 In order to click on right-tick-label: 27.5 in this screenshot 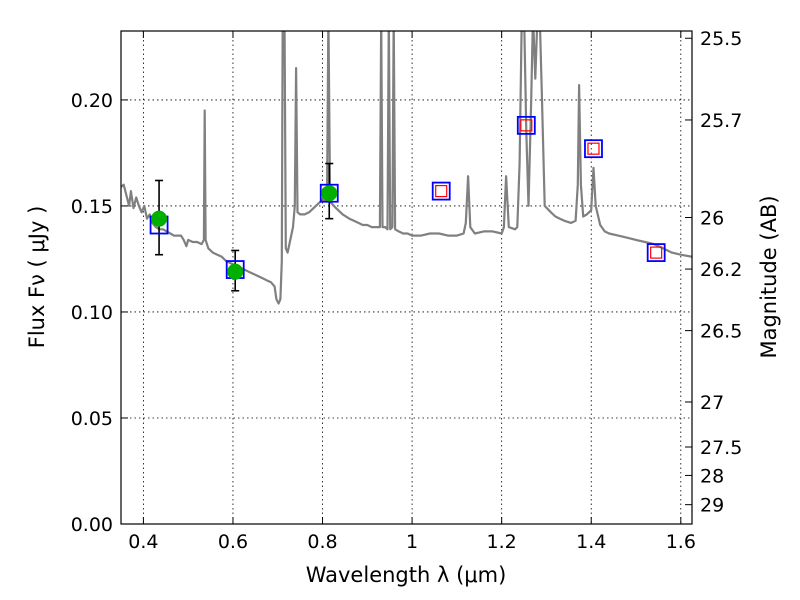, I will do `click(721, 448)`.